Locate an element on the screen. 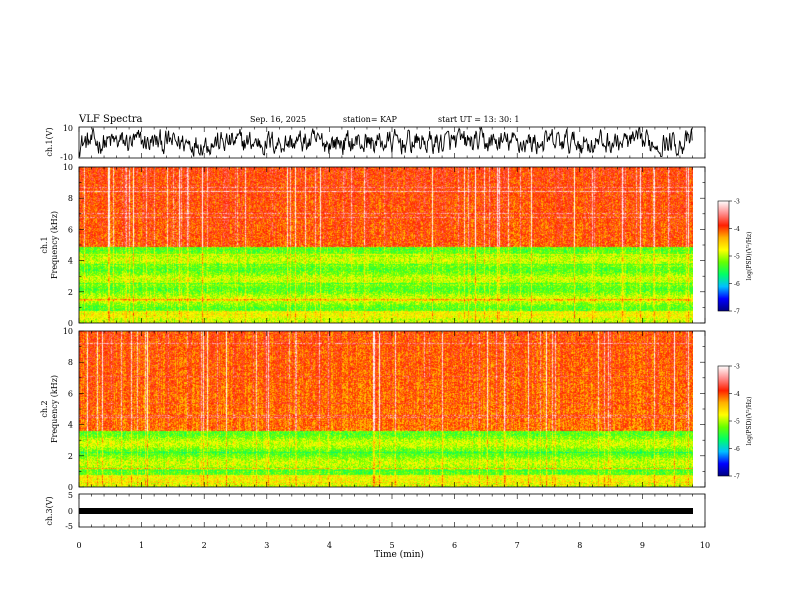 The height and width of the screenshot is (612, 792). colorbar-ch1-label: log(PSD)(V²/Hz) is located at coordinates (749, 256).